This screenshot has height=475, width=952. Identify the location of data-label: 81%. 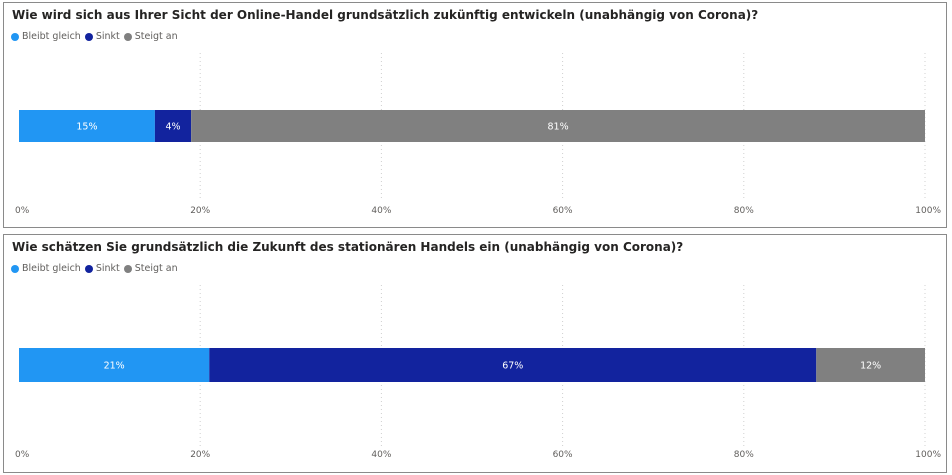
(558, 127).